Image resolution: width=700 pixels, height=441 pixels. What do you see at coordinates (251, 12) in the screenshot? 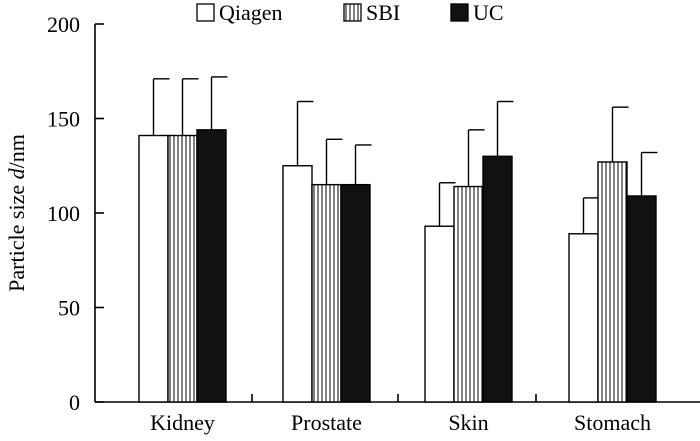
I see `legend-label-qiagen: Qiagen` at bounding box center [251, 12].